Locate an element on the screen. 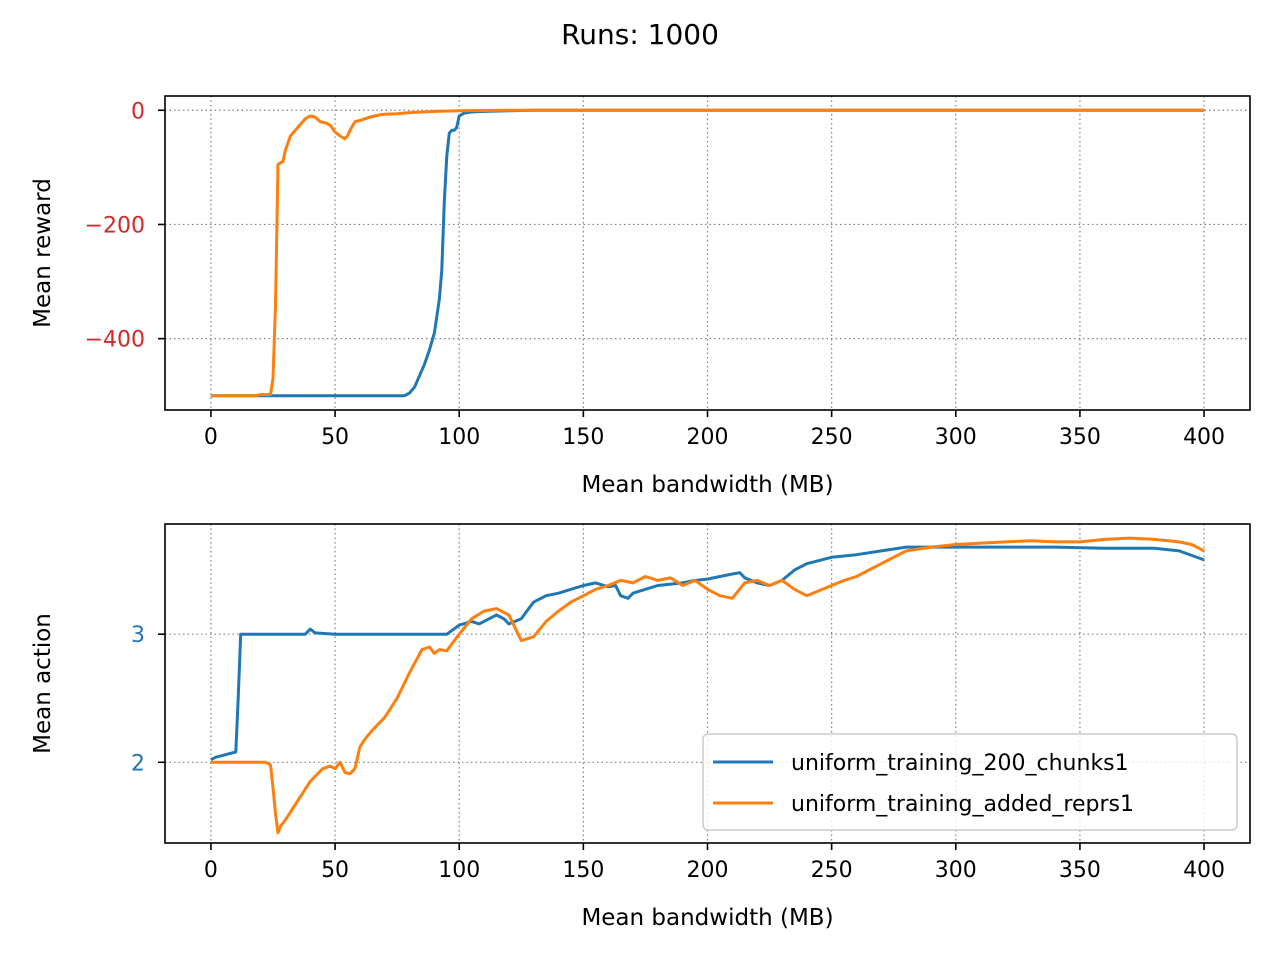  reward-xtick-label: 250 is located at coordinates (832, 437).